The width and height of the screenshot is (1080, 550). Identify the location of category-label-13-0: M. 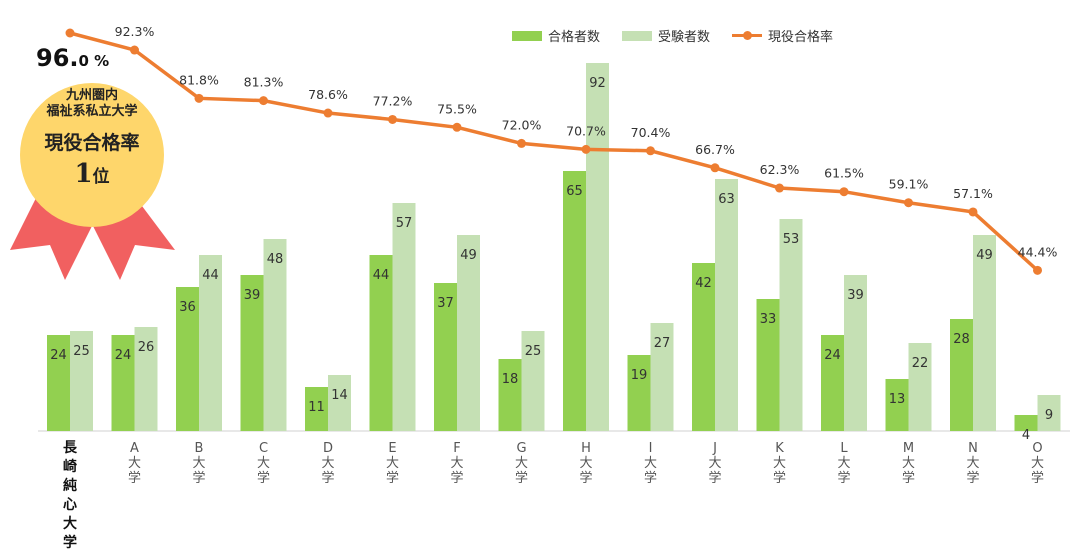
(908, 448).